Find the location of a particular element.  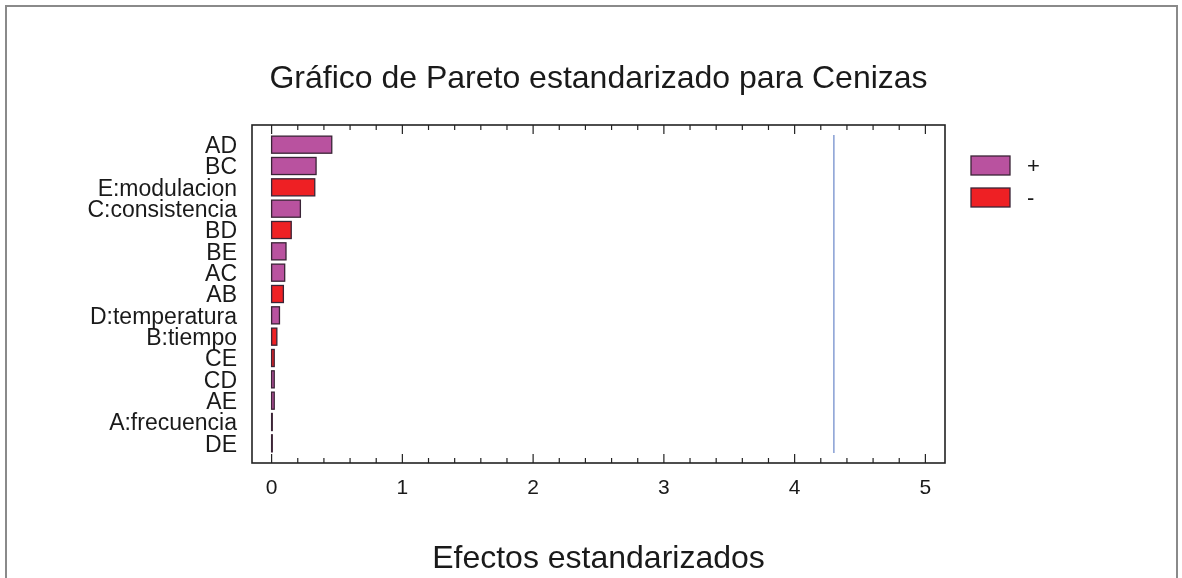

y-tick-label: AD is located at coordinates (221, 144).